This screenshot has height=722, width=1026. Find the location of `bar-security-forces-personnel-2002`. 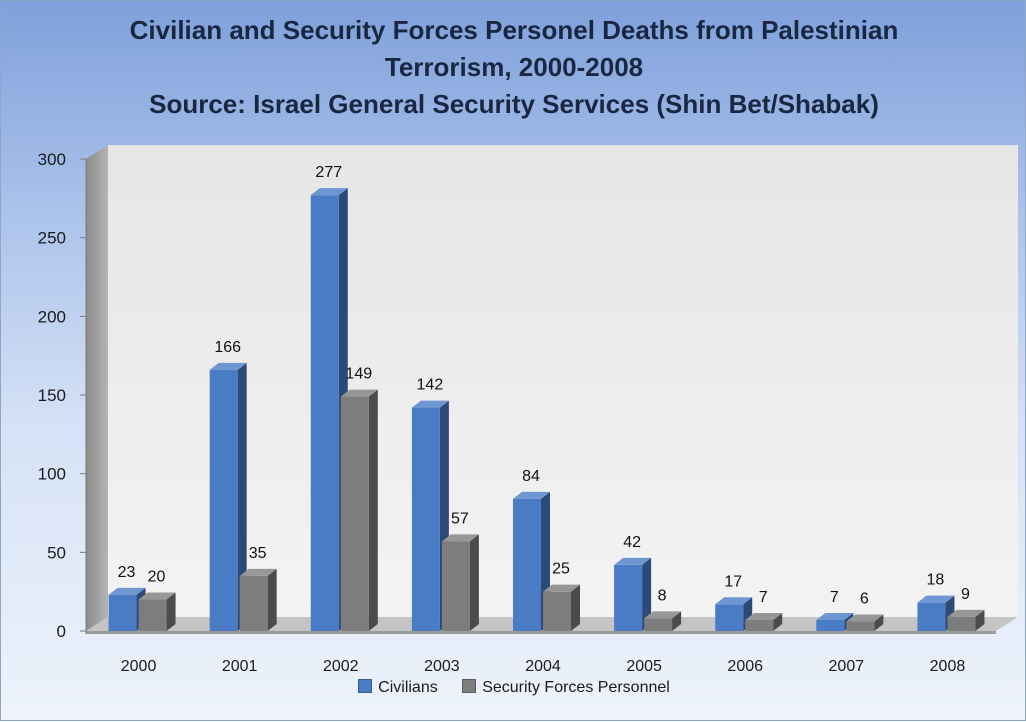

bar-security-forces-personnel-2002 is located at coordinates (359, 510).